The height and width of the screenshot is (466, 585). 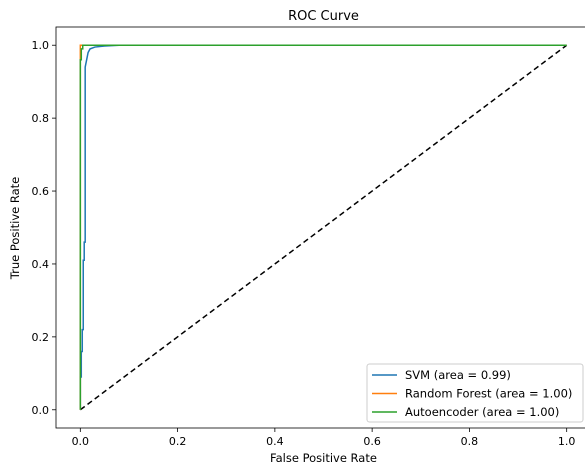 What do you see at coordinates (178, 441) in the screenshot?
I see `x-tick-label: 0.2` at bounding box center [178, 441].